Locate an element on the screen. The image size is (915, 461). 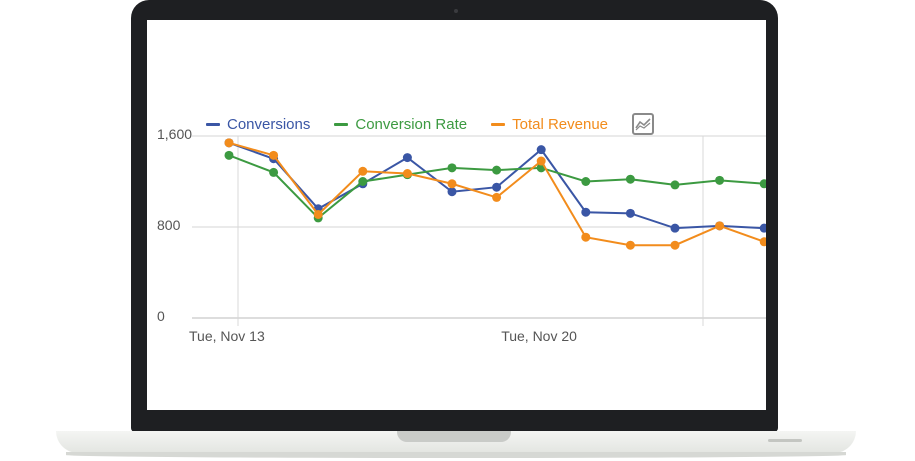
laptop-notch is located at coordinates (454, 436).